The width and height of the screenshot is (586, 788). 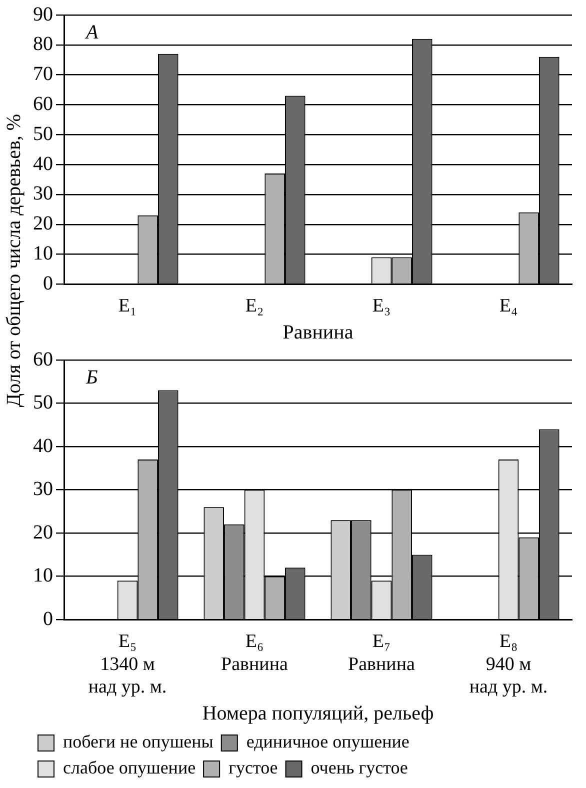 I want to click on x-tick-label: Е₆ Равнина, so click(x=255, y=652).